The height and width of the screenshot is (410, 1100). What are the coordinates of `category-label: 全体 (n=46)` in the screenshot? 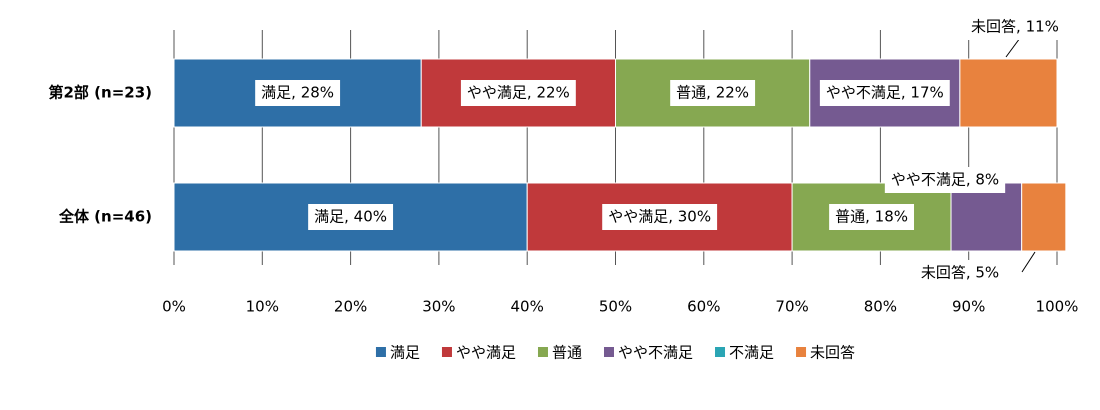 It's located at (105, 217).